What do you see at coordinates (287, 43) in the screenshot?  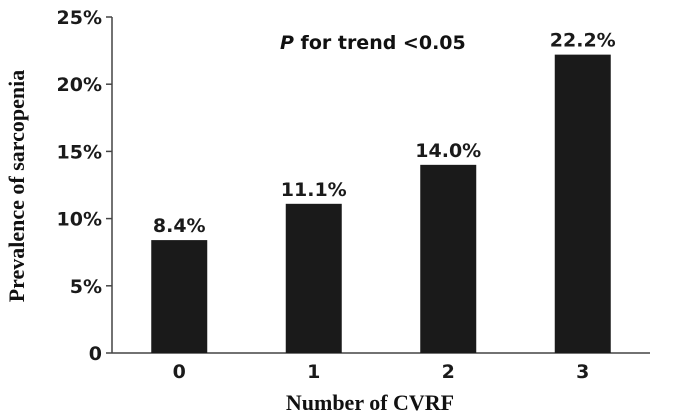 I see `trend-annotation-italic: P` at bounding box center [287, 43].